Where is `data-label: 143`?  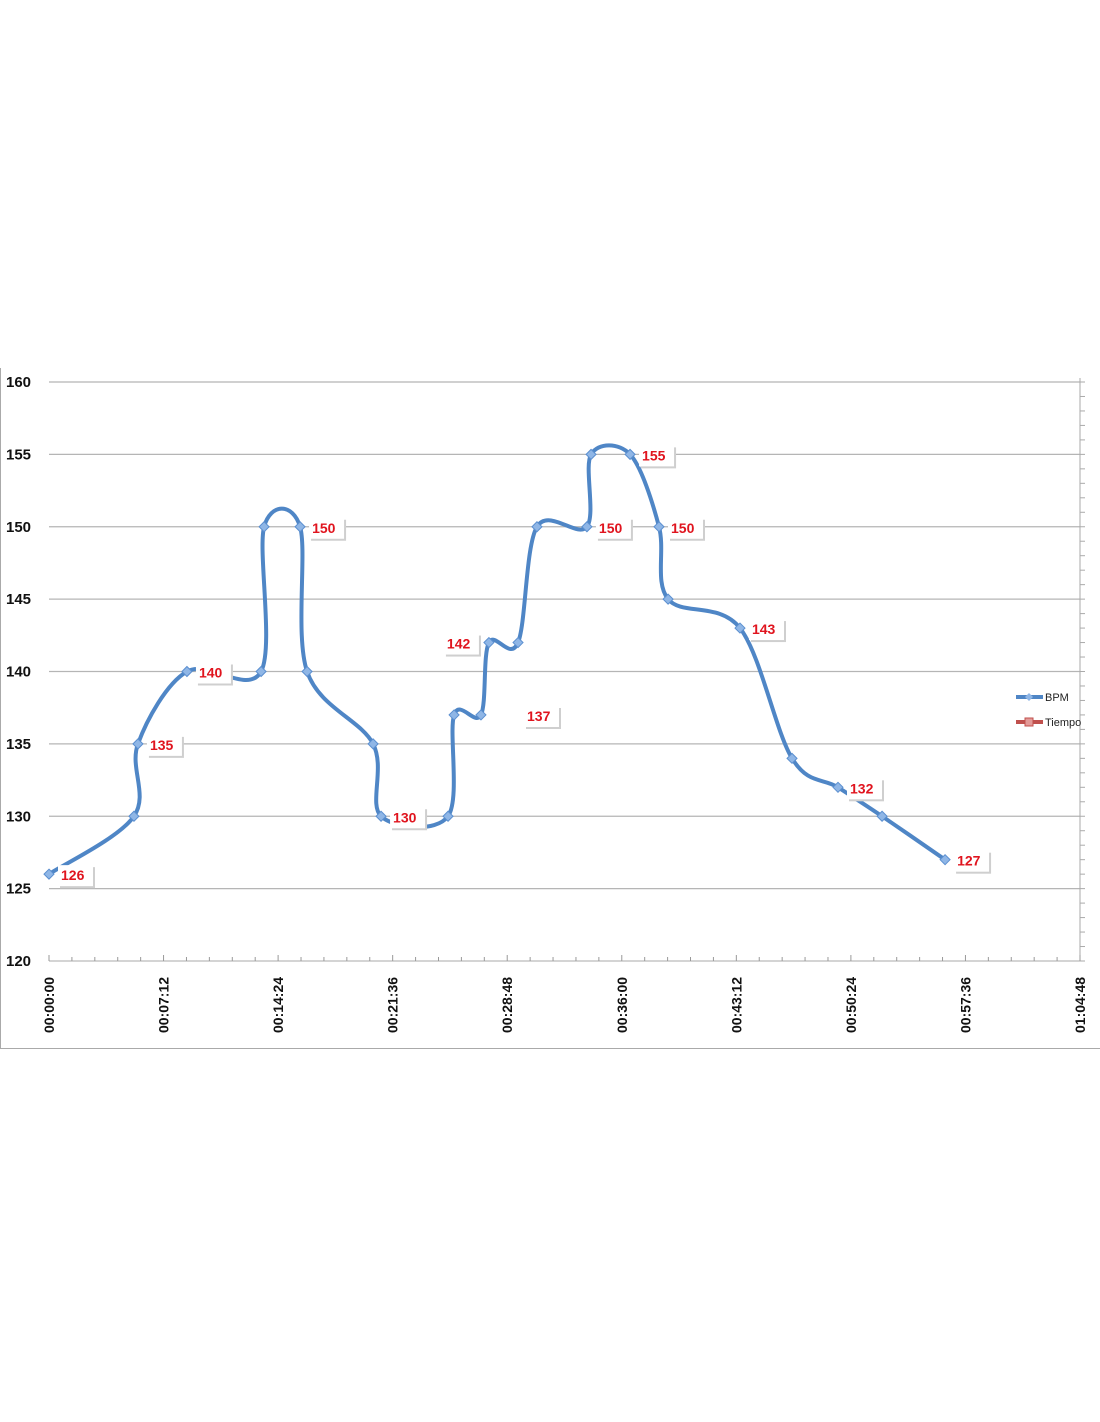 data-label: 143 is located at coordinates (767, 631).